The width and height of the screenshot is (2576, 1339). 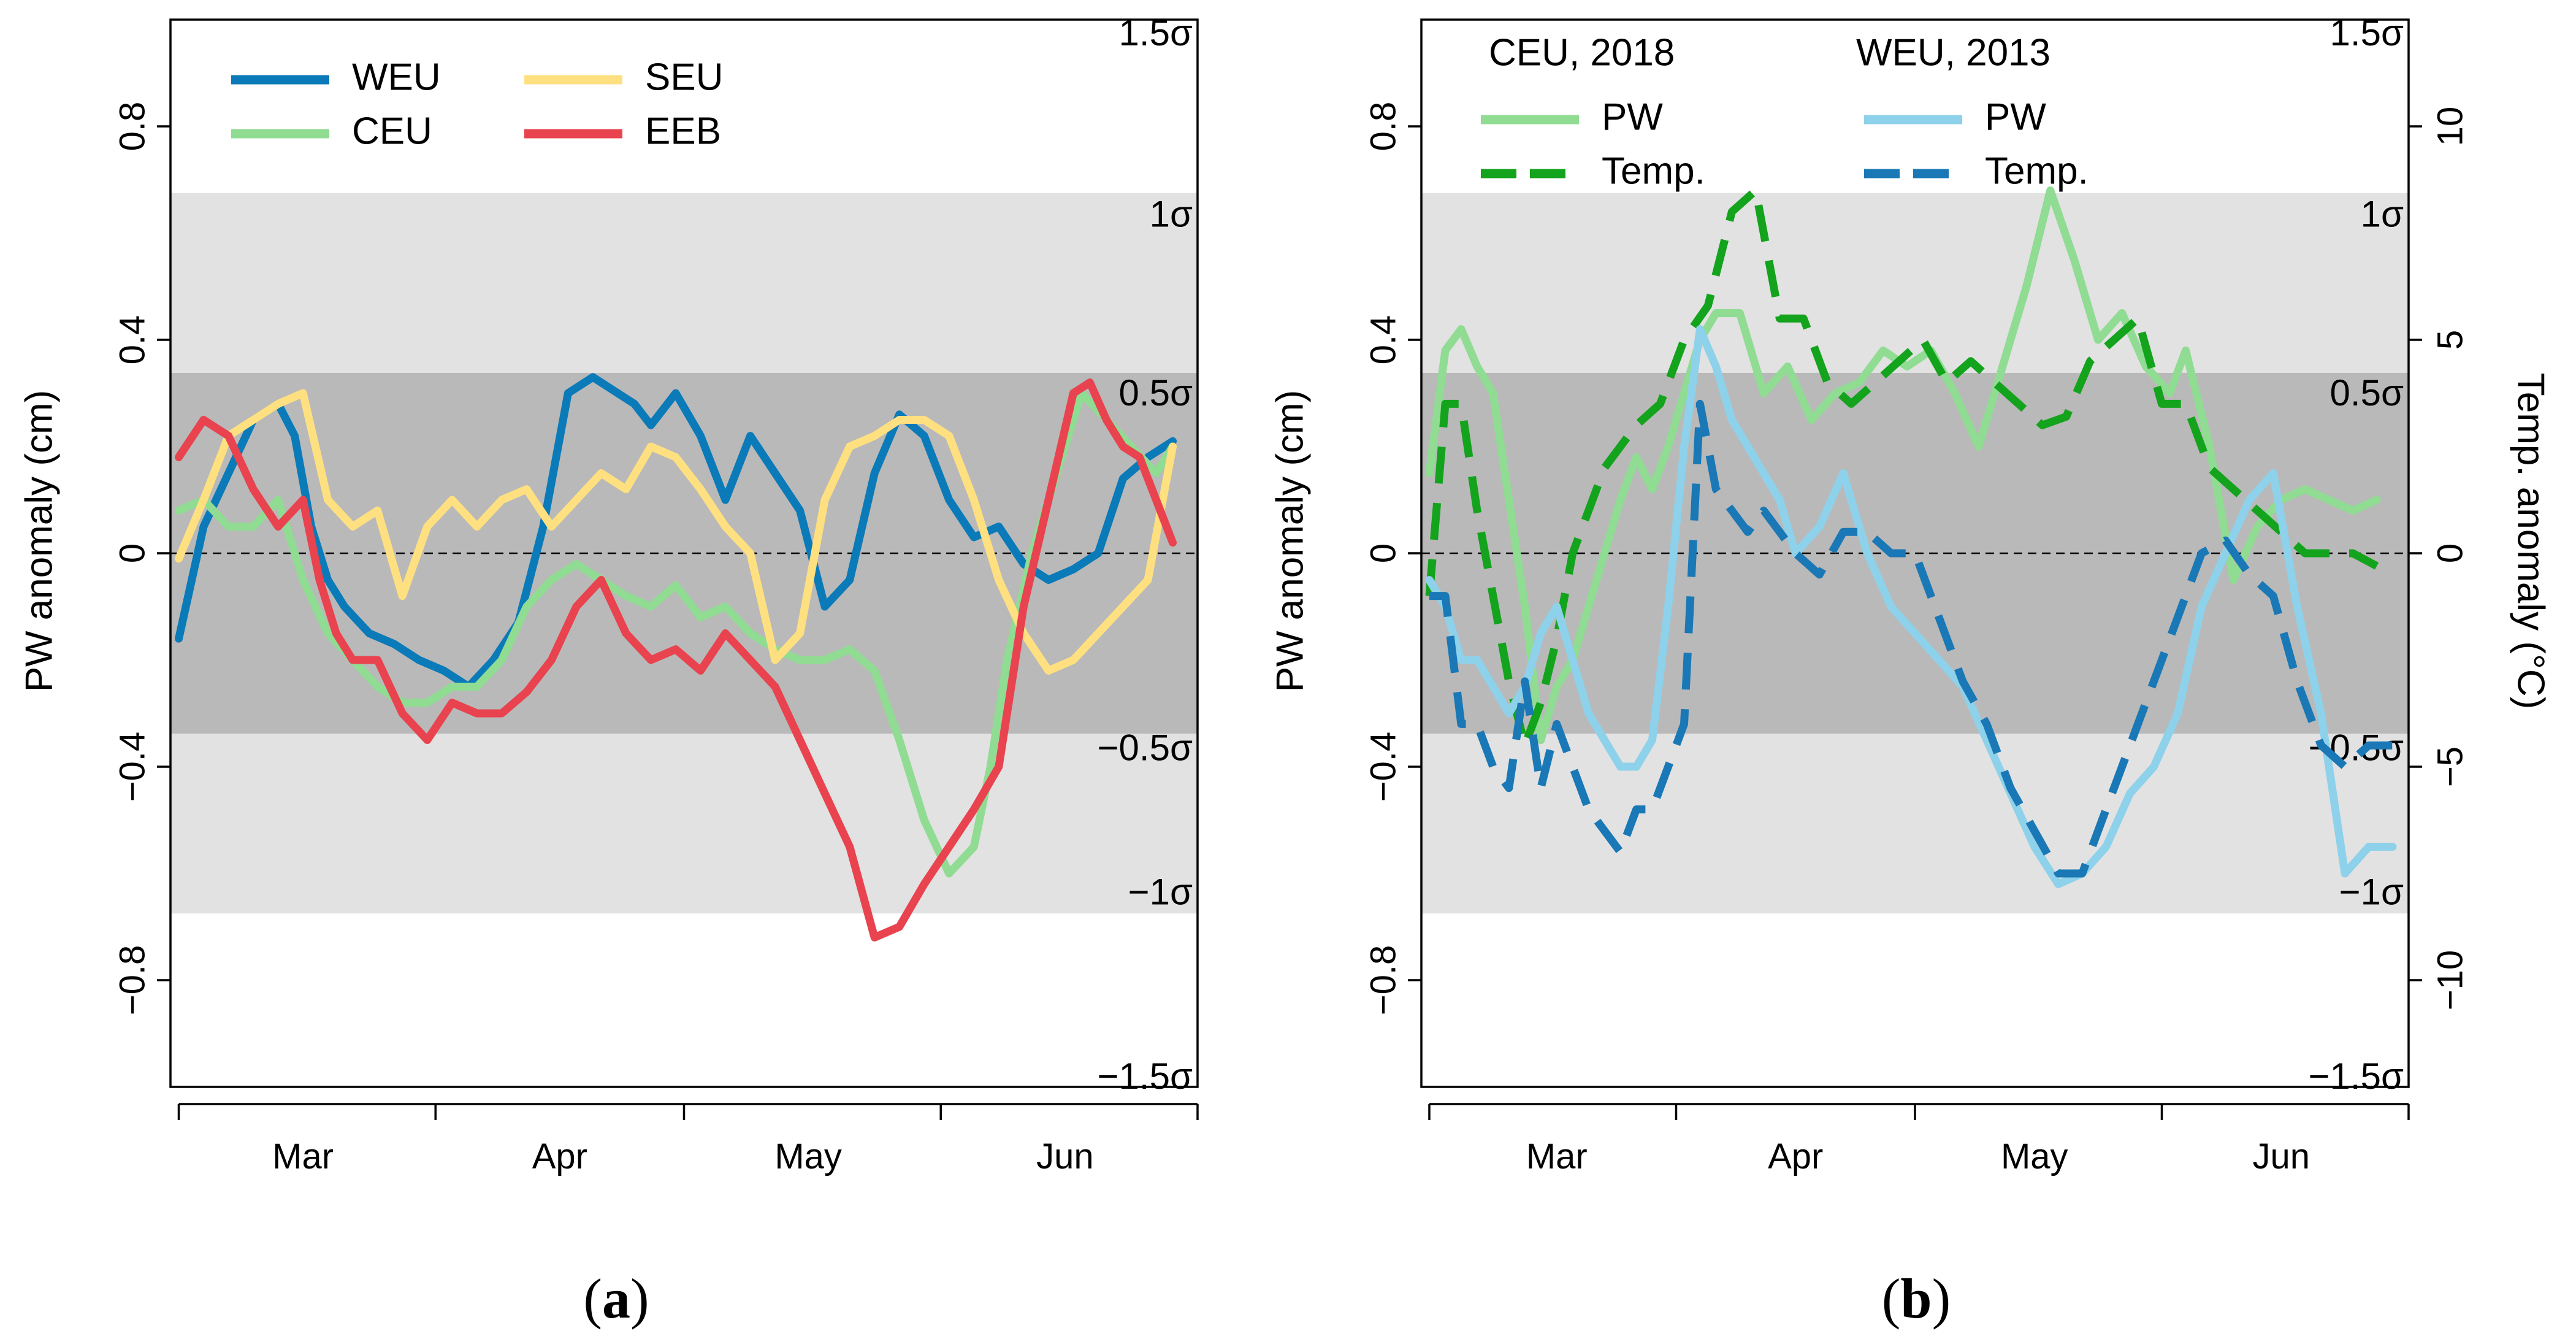 What do you see at coordinates (1653, 171) in the screenshot?
I see `p1-legend-label: Temp.` at bounding box center [1653, 171].